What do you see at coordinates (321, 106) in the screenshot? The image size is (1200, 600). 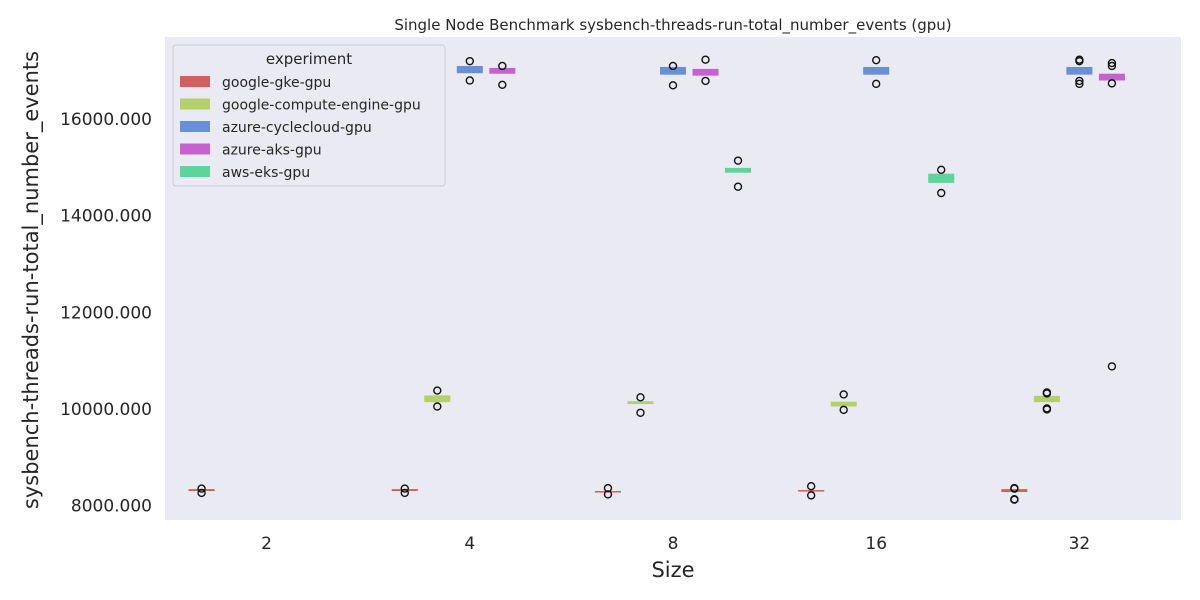 I see `legend-label: google-compute-engine-gpu` at bounding box center [321, 106].